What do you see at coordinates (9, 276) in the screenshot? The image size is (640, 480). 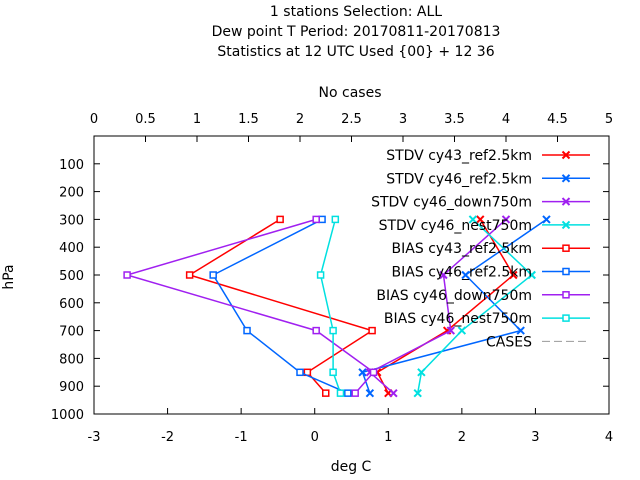 I see `y-axis-label: hPa` at bounding box center [9, 276].